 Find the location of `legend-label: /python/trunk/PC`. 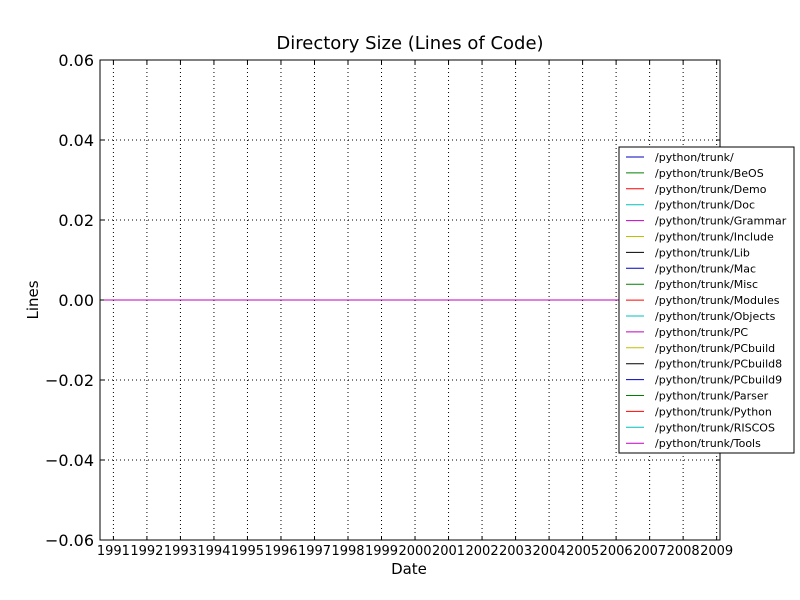

legend-label: /python/trunk/PC is located at coordinates (701, 332).